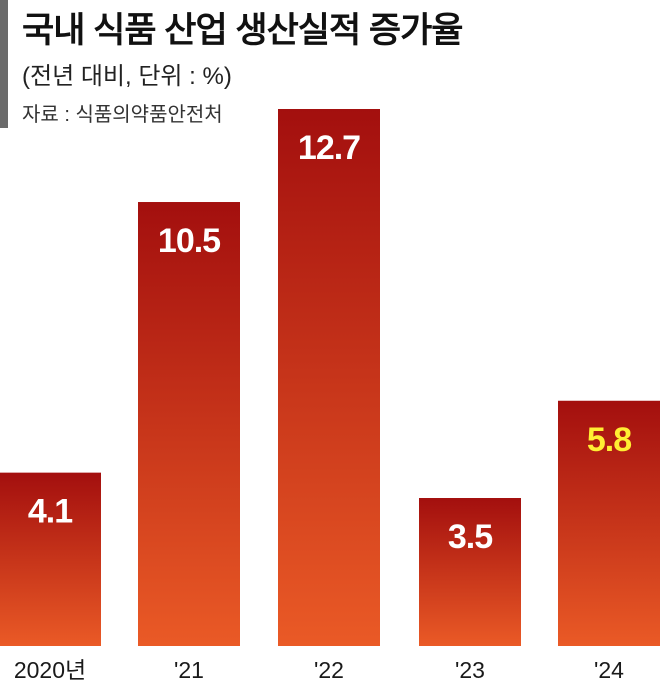 The width and height of the screenshot is (660, 691). Describe the element at coordinates (609, 440) in the screenshot. I see `data-label-4: 5.8` at that location.